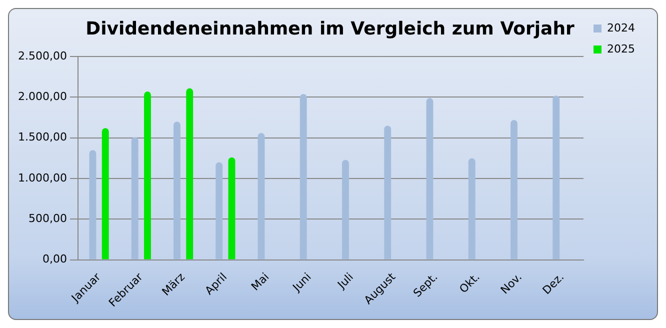 The image size is (666, 328). I want to click on chart-title: Dividendeneinnahmen im Vergleich zum Vorjahr, so click(330, 29).